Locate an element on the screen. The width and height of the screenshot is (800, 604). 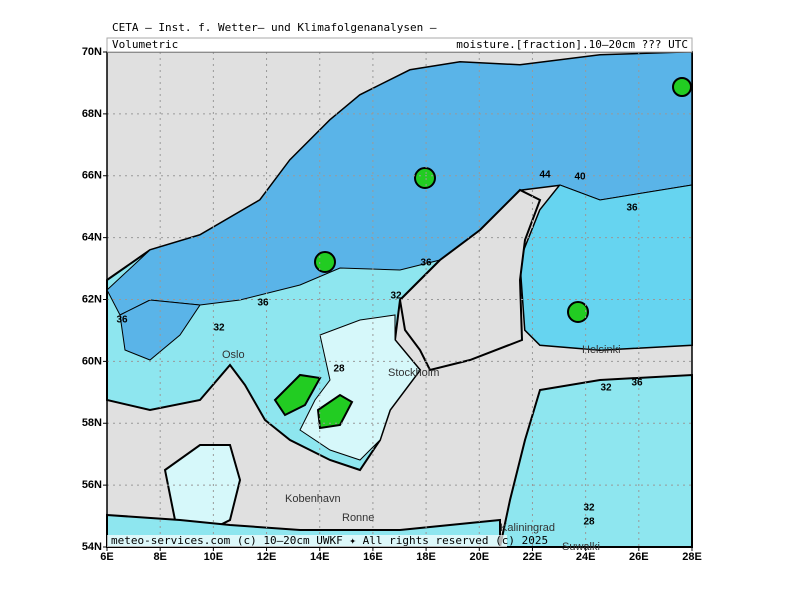
lat-label: 70N is located at coordinates (92, 52).